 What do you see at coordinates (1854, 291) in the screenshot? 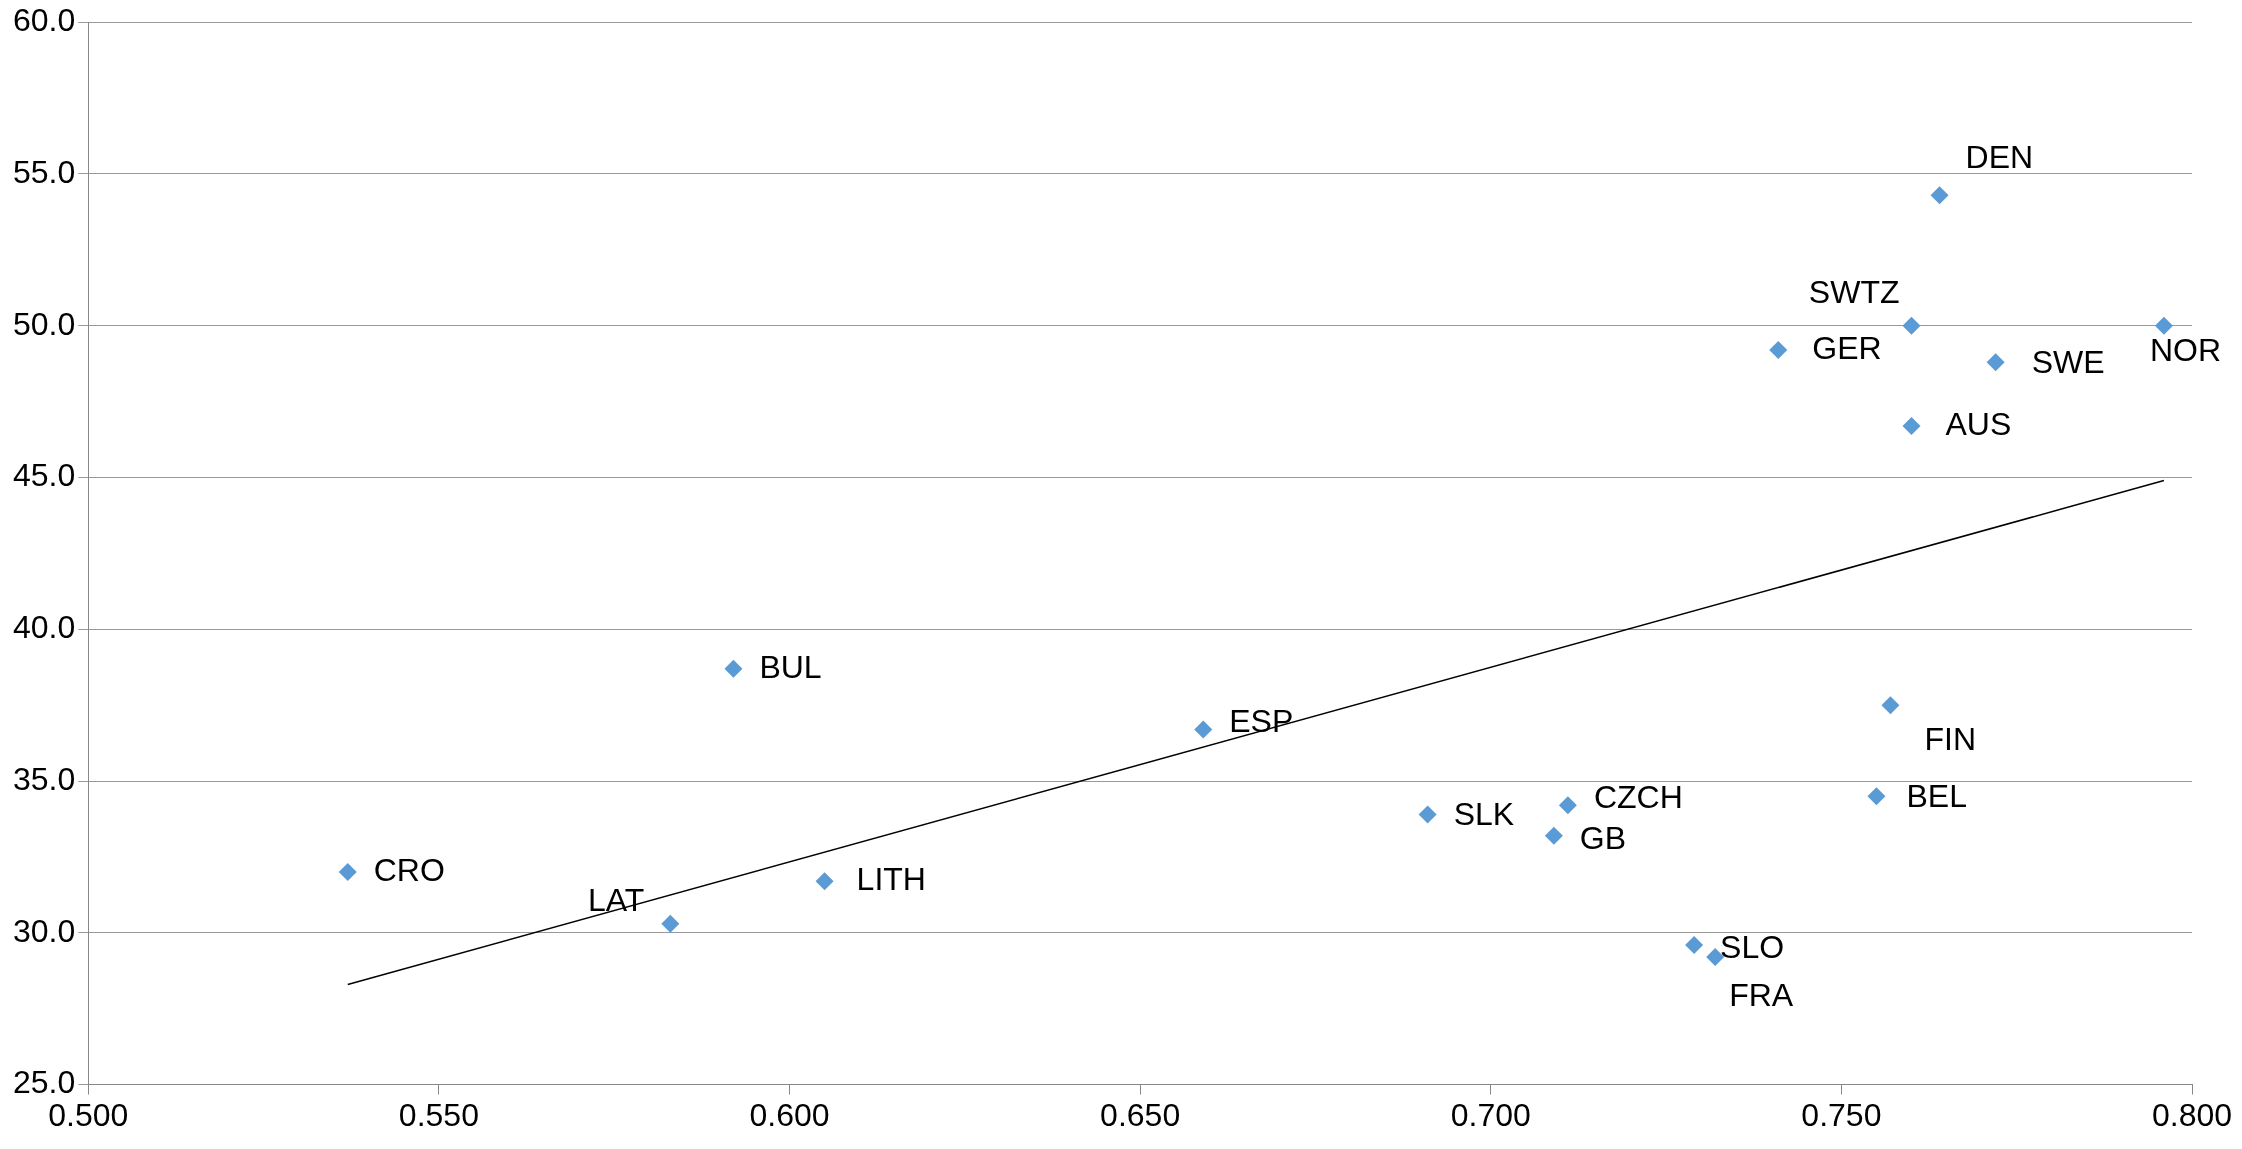
I see `annotation: SWTZ` at bounding box center [1854, 291].